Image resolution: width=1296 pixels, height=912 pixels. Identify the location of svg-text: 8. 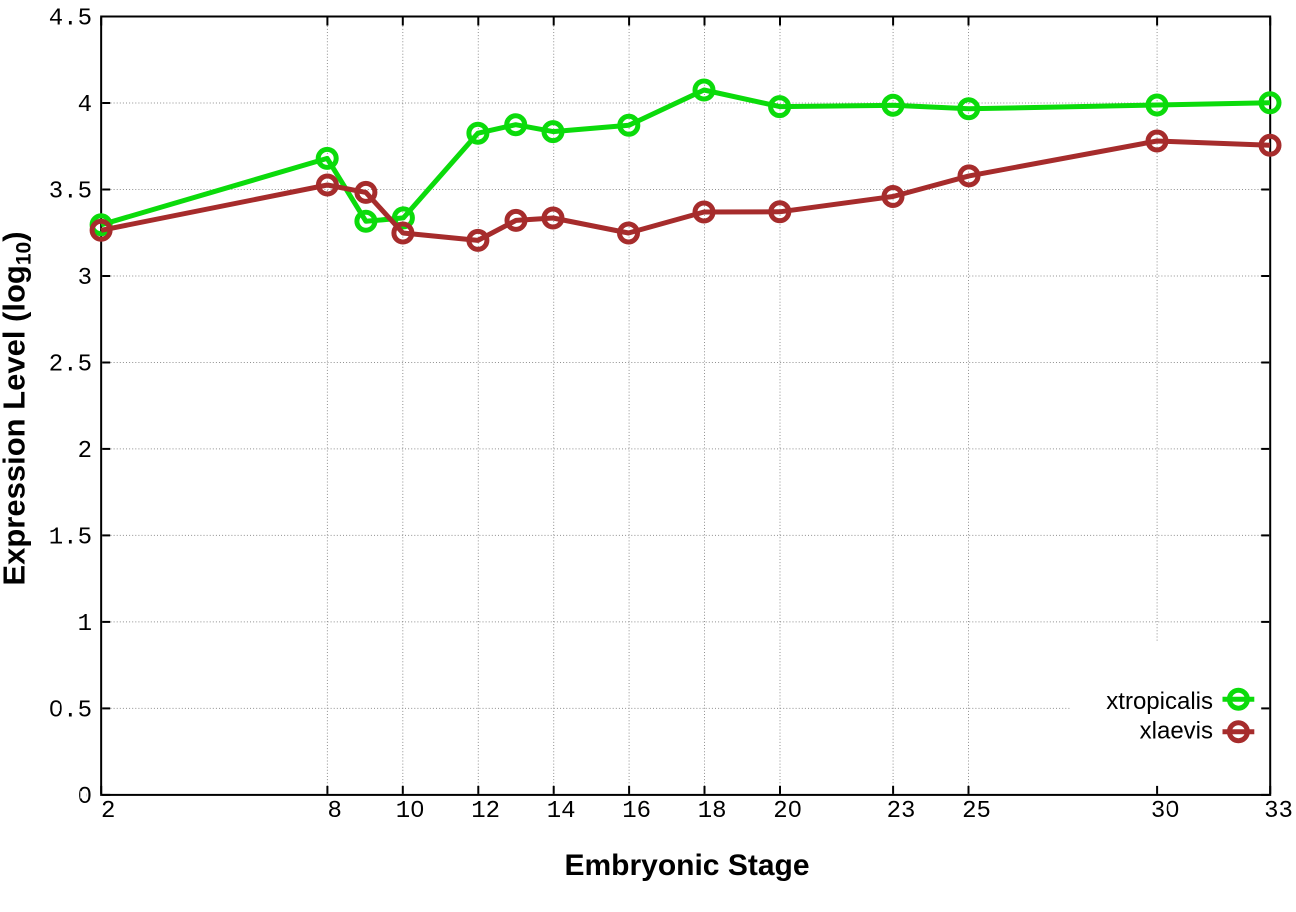
(334, 811).